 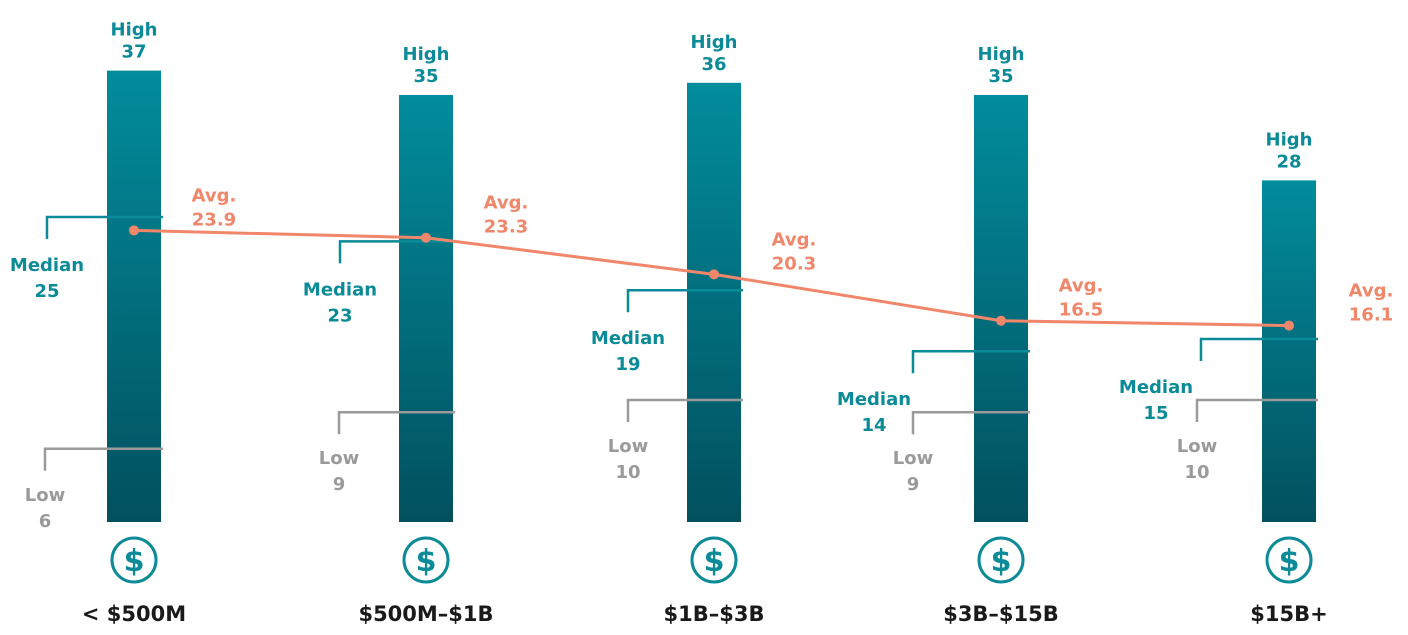 What do you see at coordinates (1081, 310) in the screenshot?
I see `average-value: 16.5` at bounding box center [1081, 310].